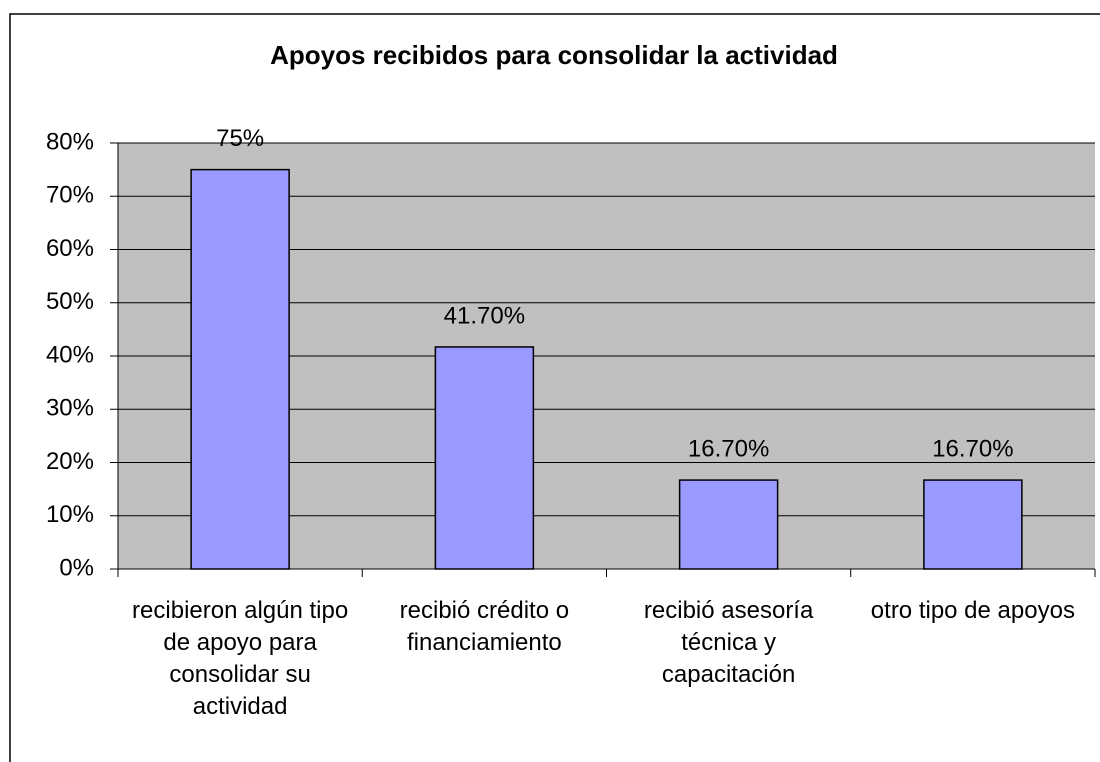  I want to click on x-tick-label: recibió crédito o financiamiento, so click(484, 626).